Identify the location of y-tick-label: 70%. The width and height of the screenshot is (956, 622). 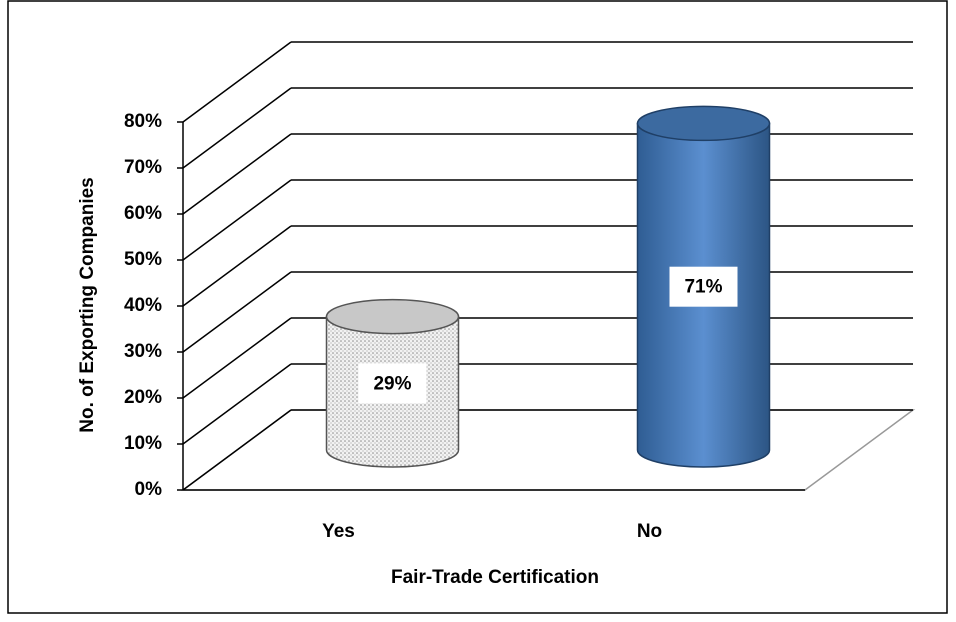
(143, 167).